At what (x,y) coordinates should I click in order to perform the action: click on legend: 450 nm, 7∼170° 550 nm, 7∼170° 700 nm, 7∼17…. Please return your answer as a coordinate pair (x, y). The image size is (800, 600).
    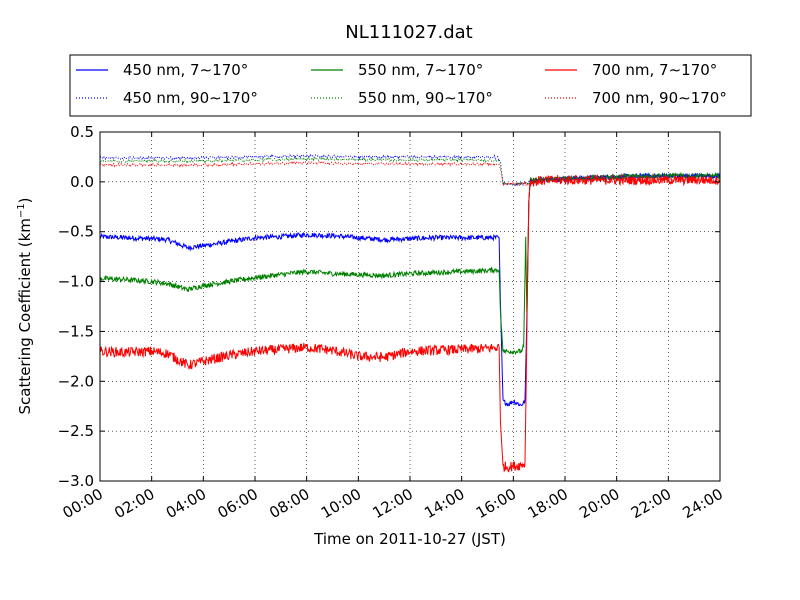
    Looking at the image, I should click on (410, 85).